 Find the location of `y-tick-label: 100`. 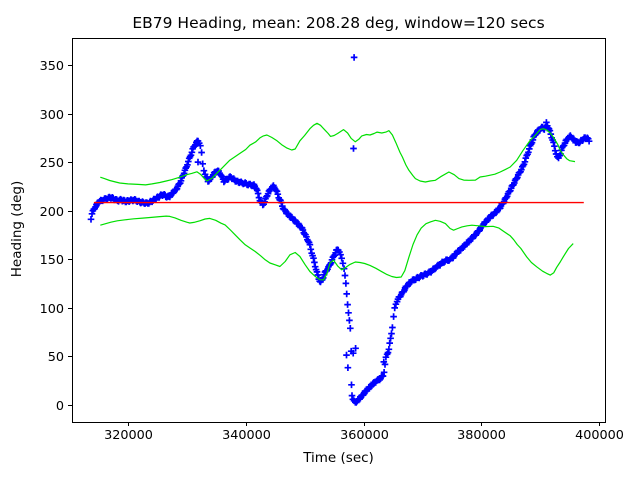

y-tick-label: 100 is located at coordinates (52, 309).